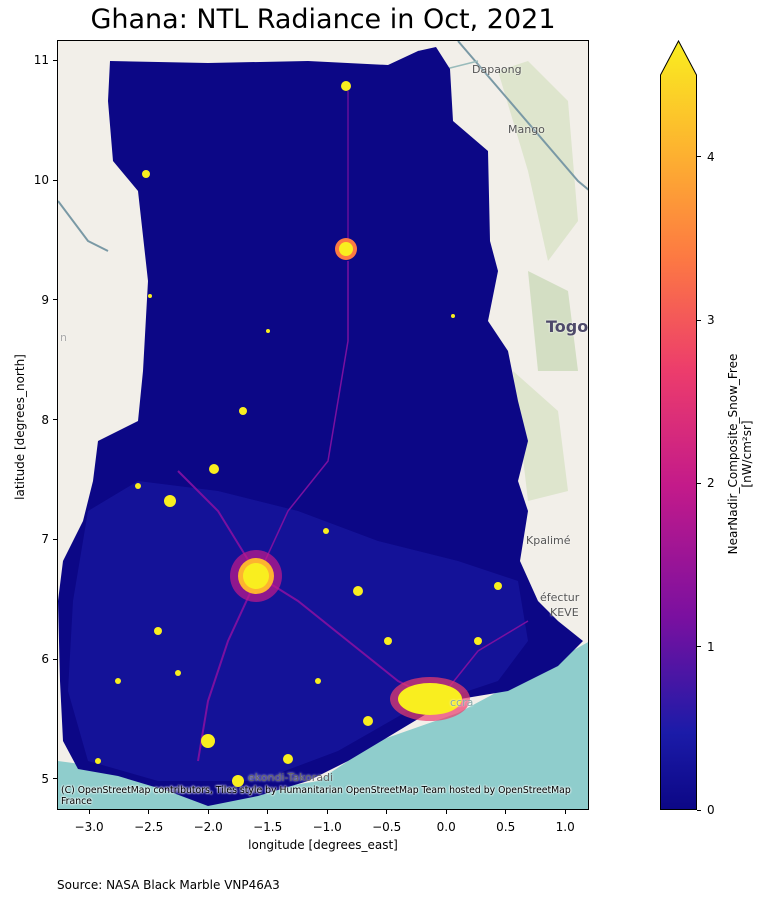 The image size is (762, 904). Describe the element at coordinates (20, 427) in the screenshot. I see `y-axis-label: latitude [degrees_north]` at that location.